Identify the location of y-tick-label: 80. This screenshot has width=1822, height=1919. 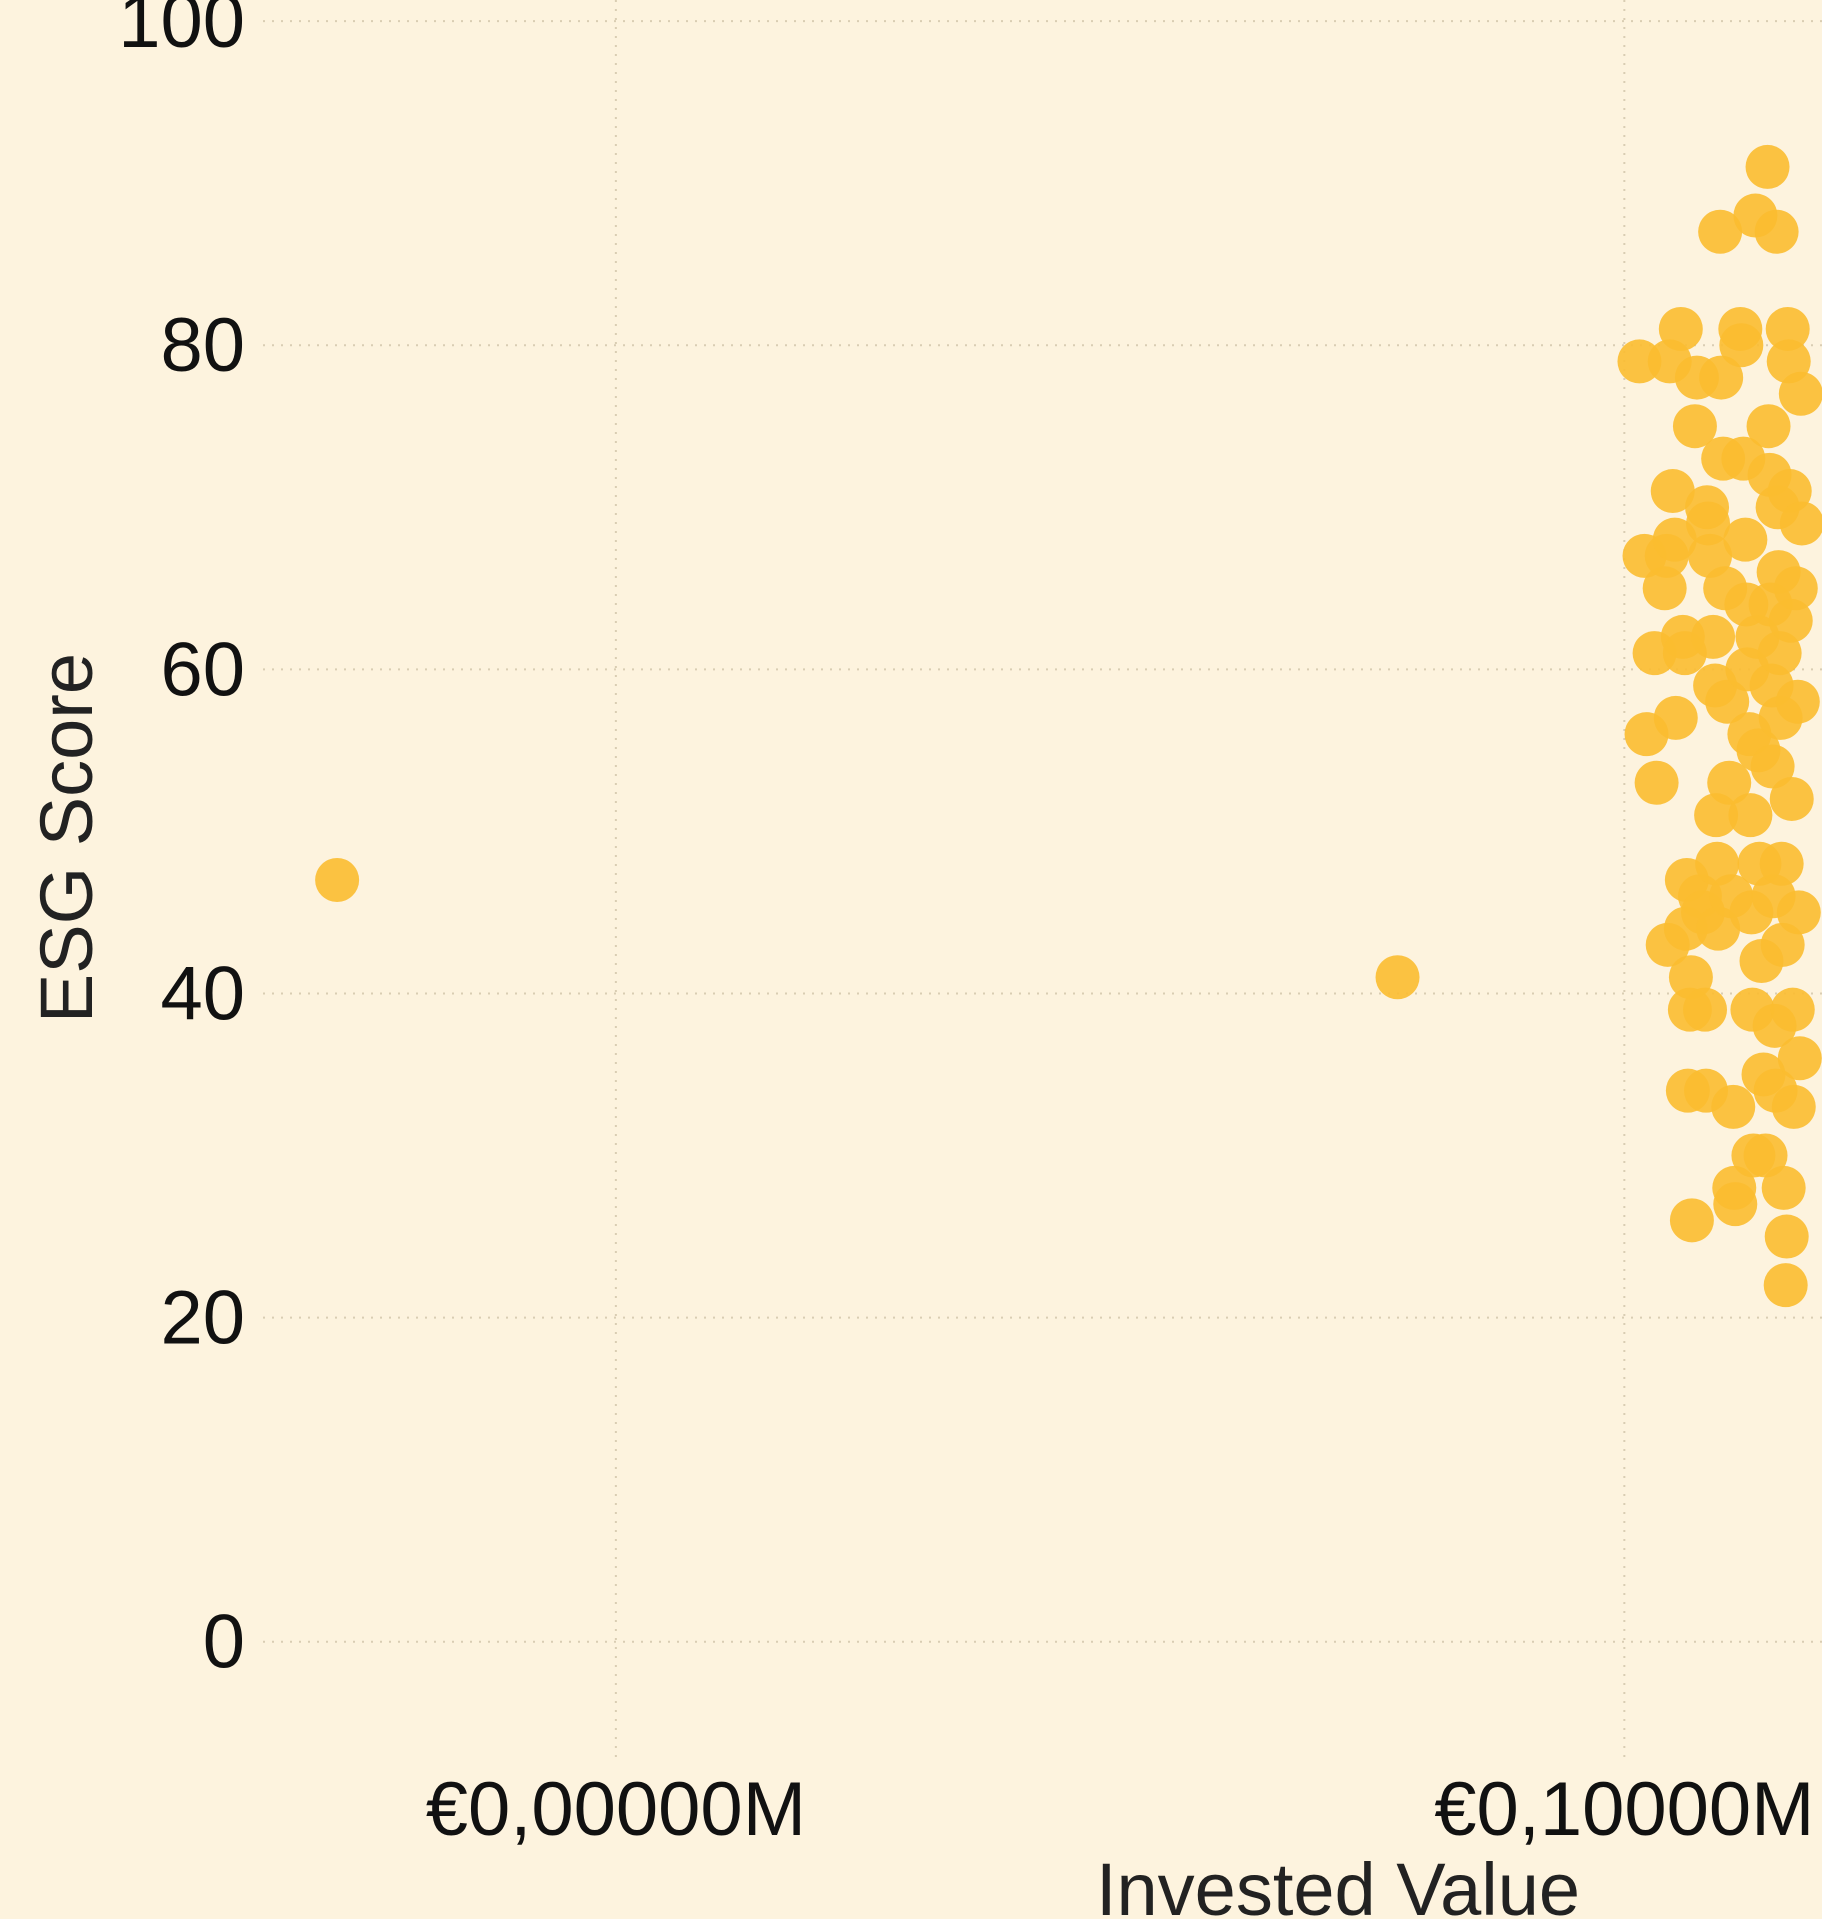
(202, 345).